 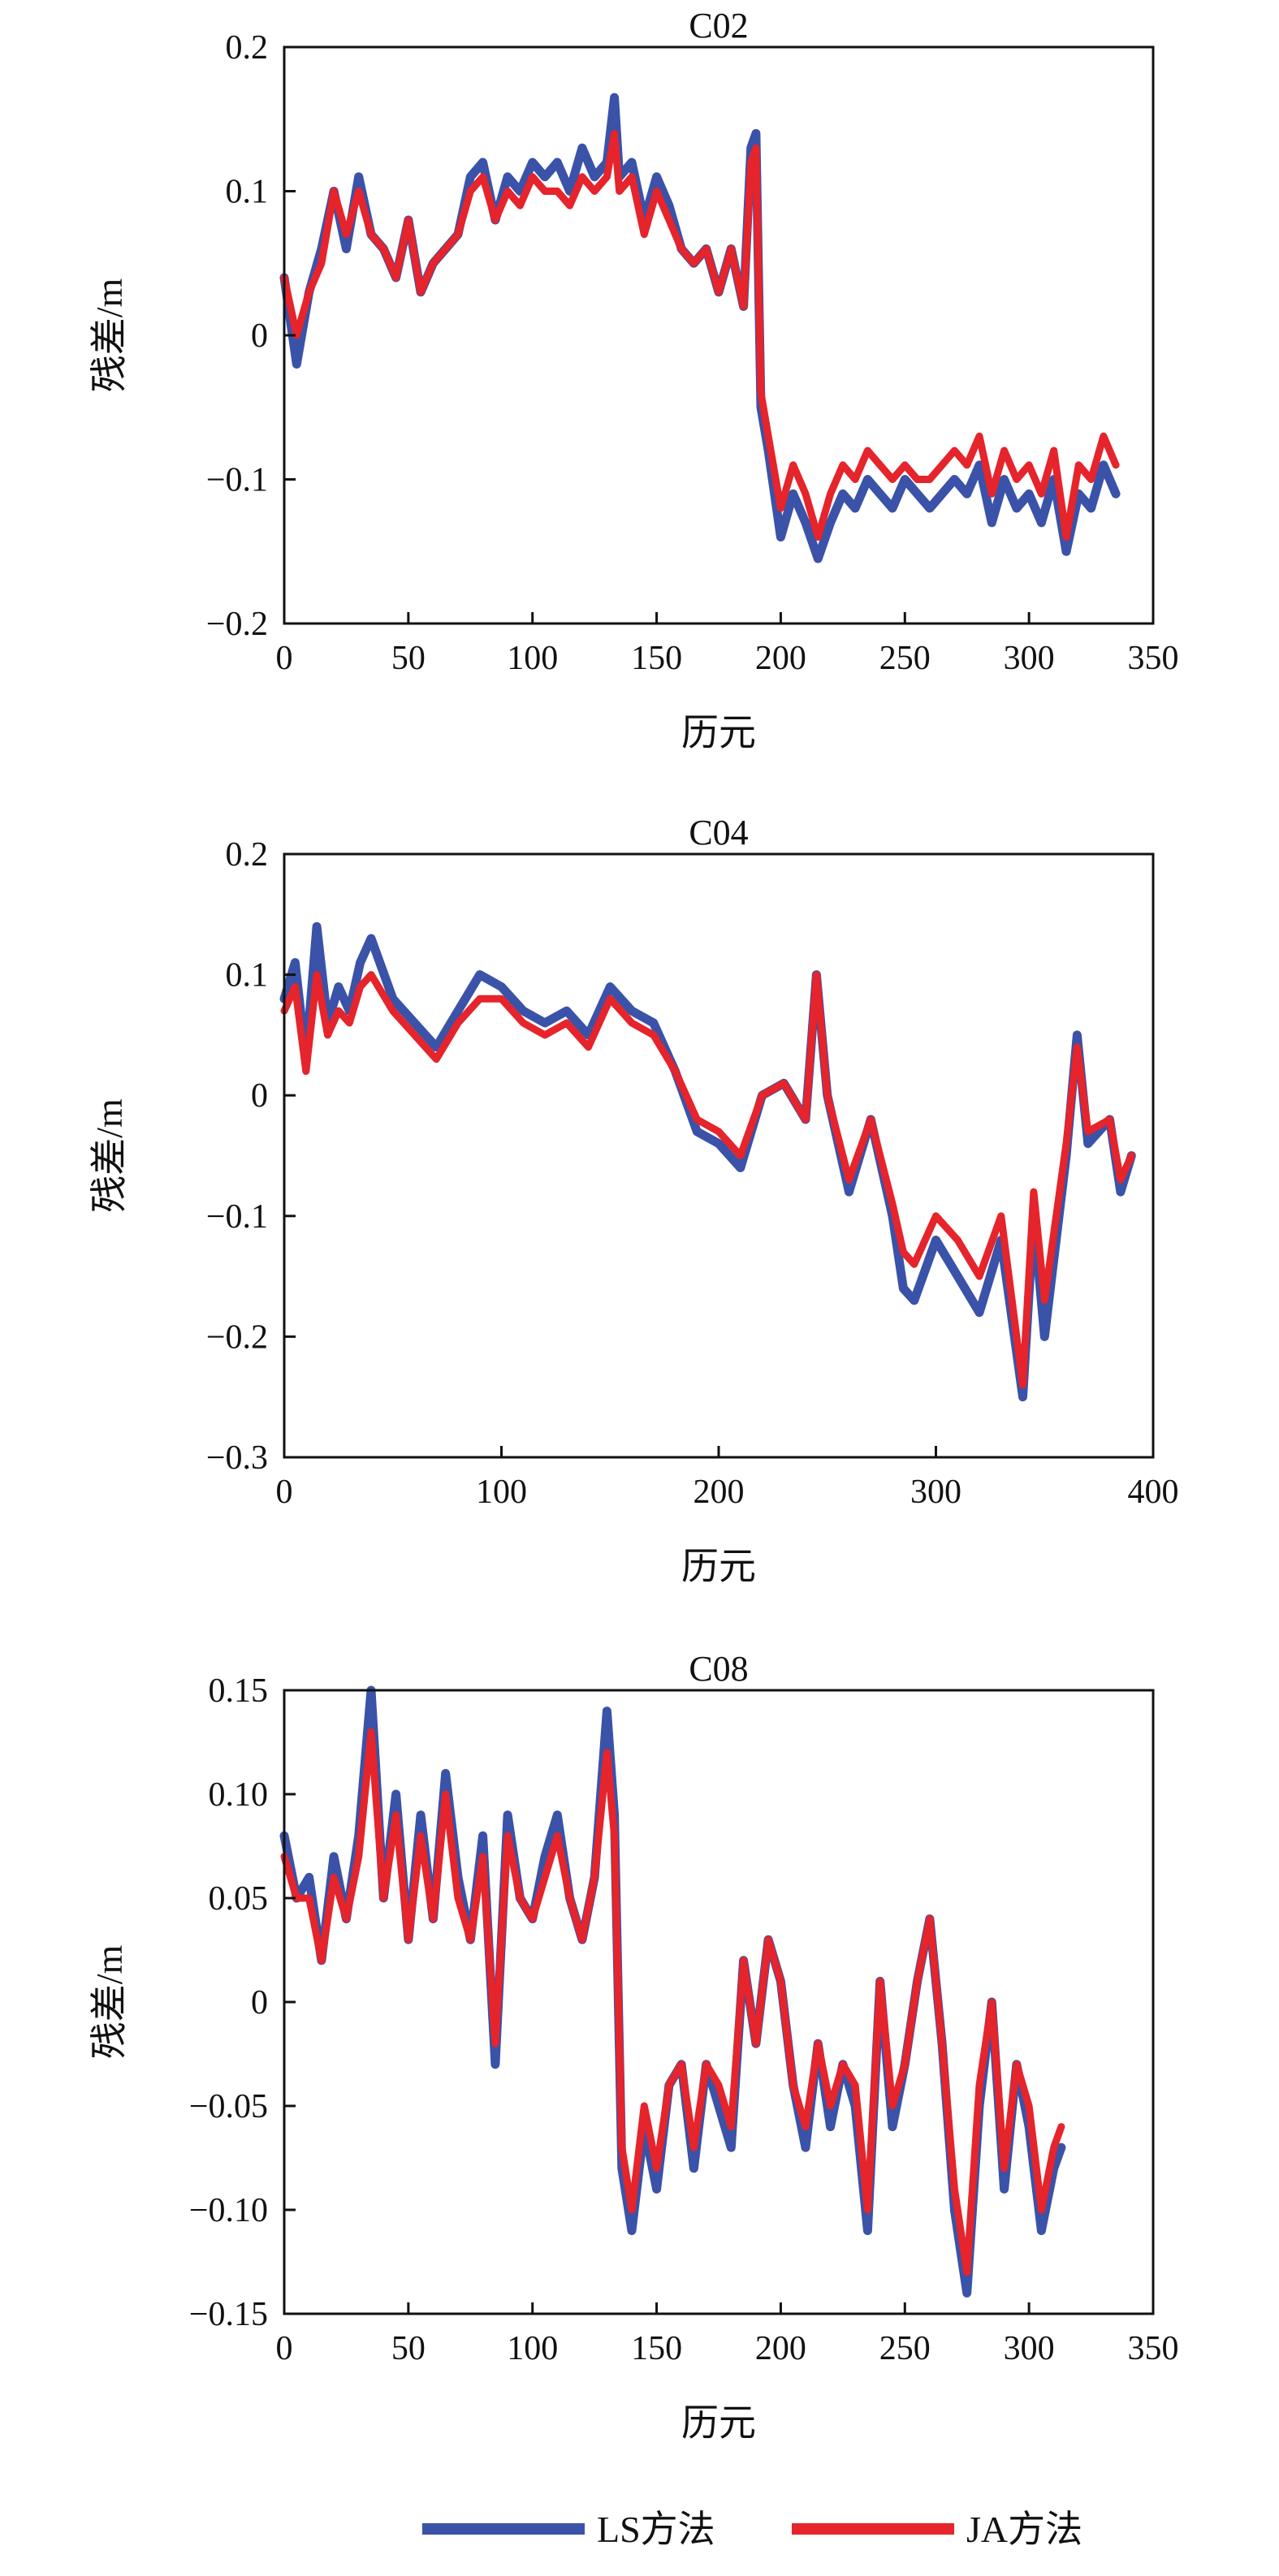 I want to click on x-tick-label: 400, so click(x=1153, y=1492).